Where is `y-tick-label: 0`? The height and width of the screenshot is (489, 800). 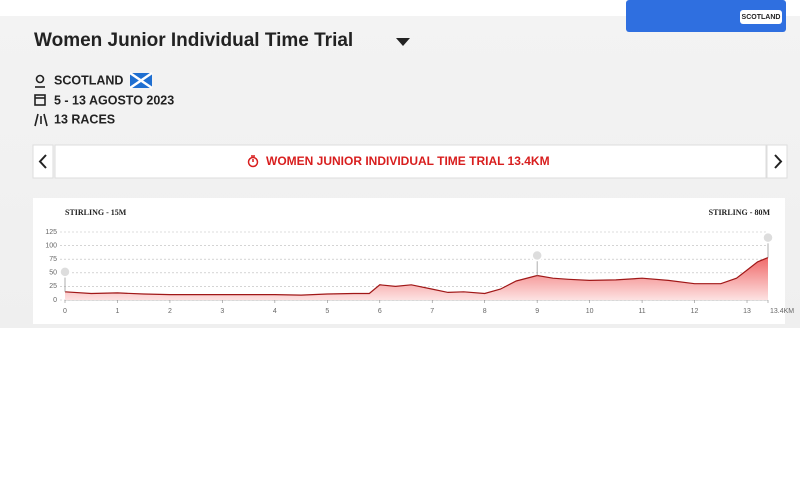 y-tick-label: 0 is located at coordinates (55, 300).